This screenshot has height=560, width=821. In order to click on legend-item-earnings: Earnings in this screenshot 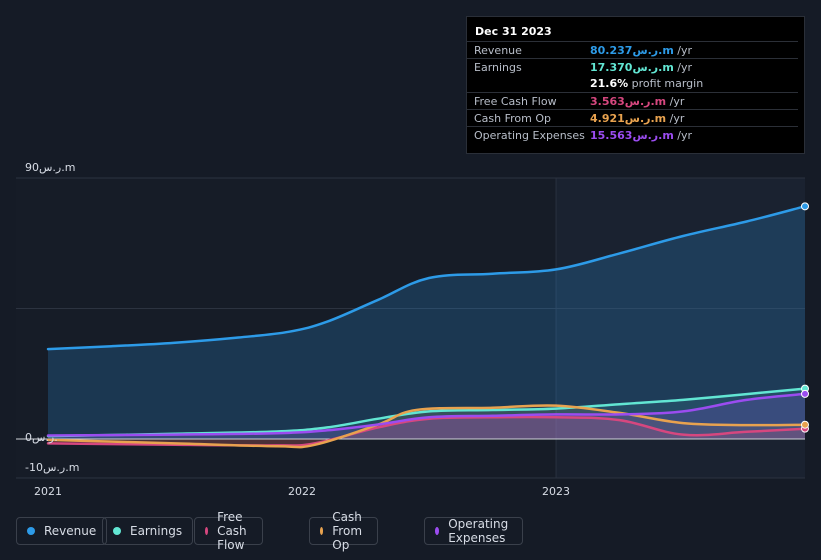, I will do `click(148, 531)`.